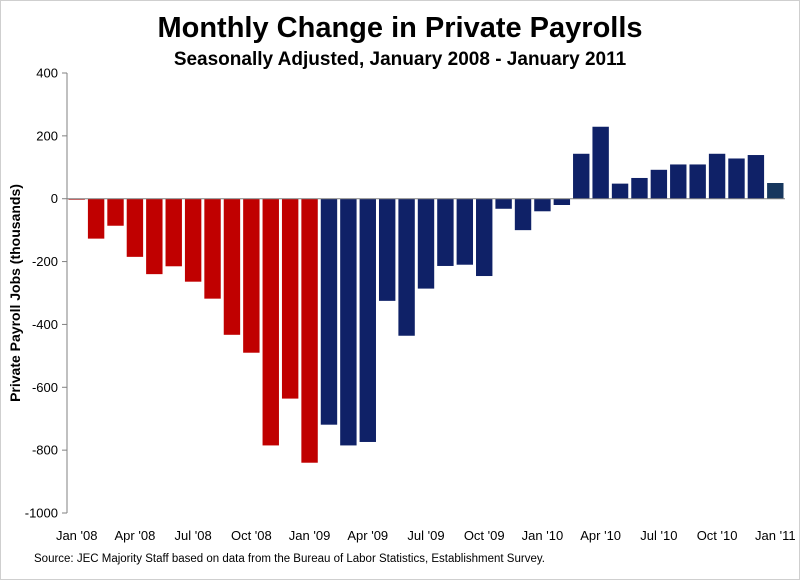 Image resolution: width=800 pixels, height=580 pixels. I want to click on x-tick-label: Oct '08, so click(251, 535).